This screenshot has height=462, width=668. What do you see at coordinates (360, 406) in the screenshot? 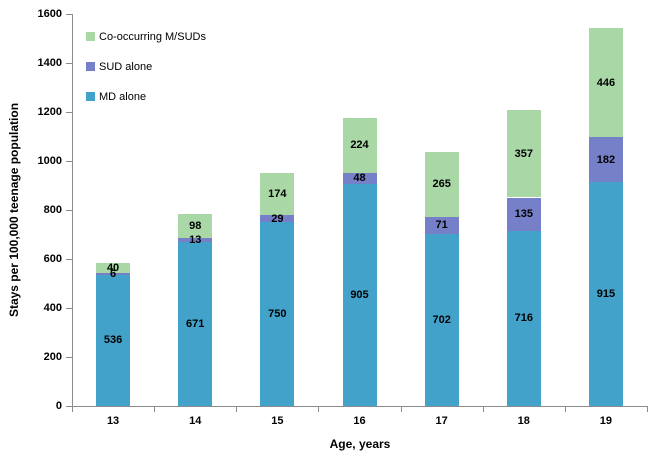
I see `x-axis-line` at bounding box center [360, 406].